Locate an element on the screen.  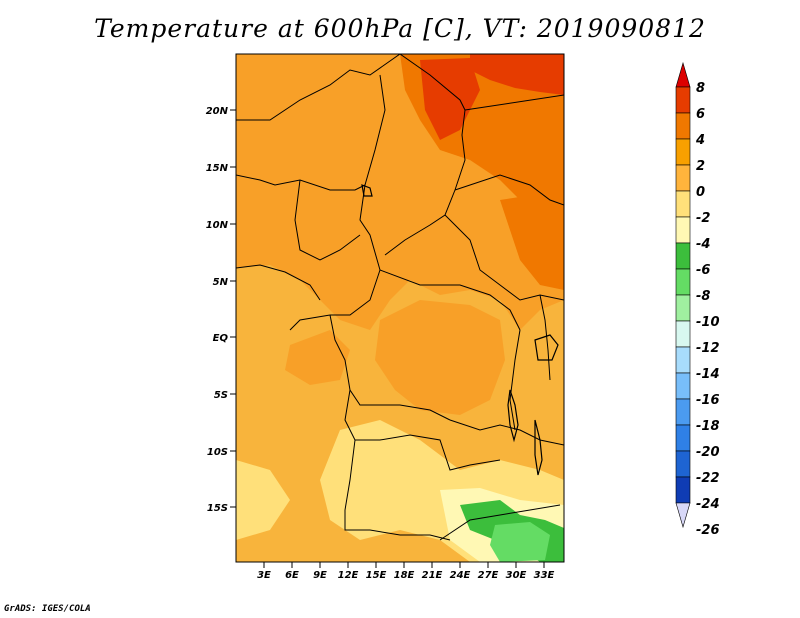
field-warm-gabon is located at coordinates (317, 357).